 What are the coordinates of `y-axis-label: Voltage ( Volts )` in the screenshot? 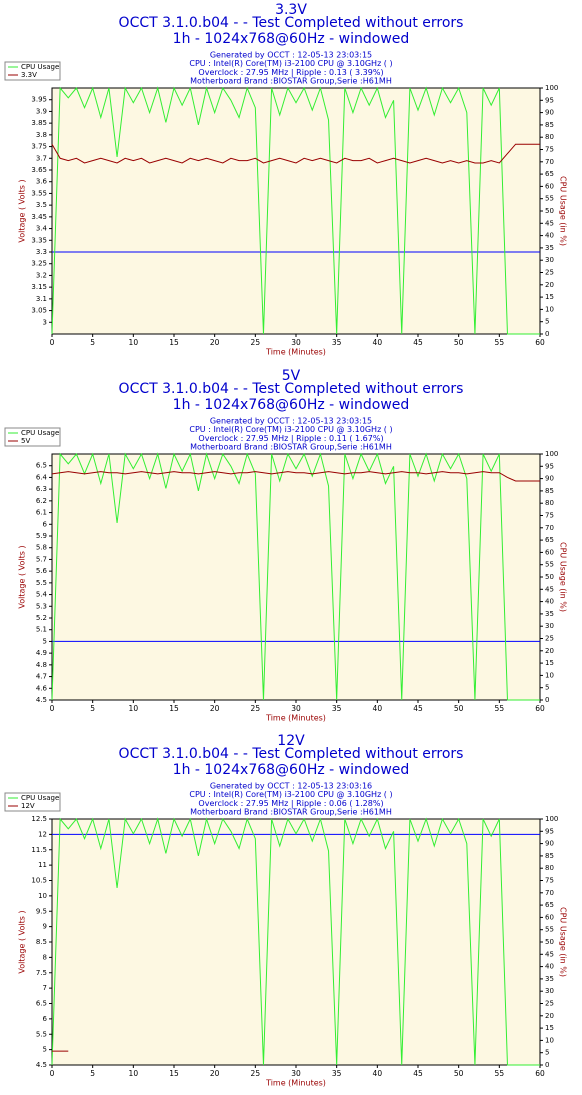 It's located at (22, 210).